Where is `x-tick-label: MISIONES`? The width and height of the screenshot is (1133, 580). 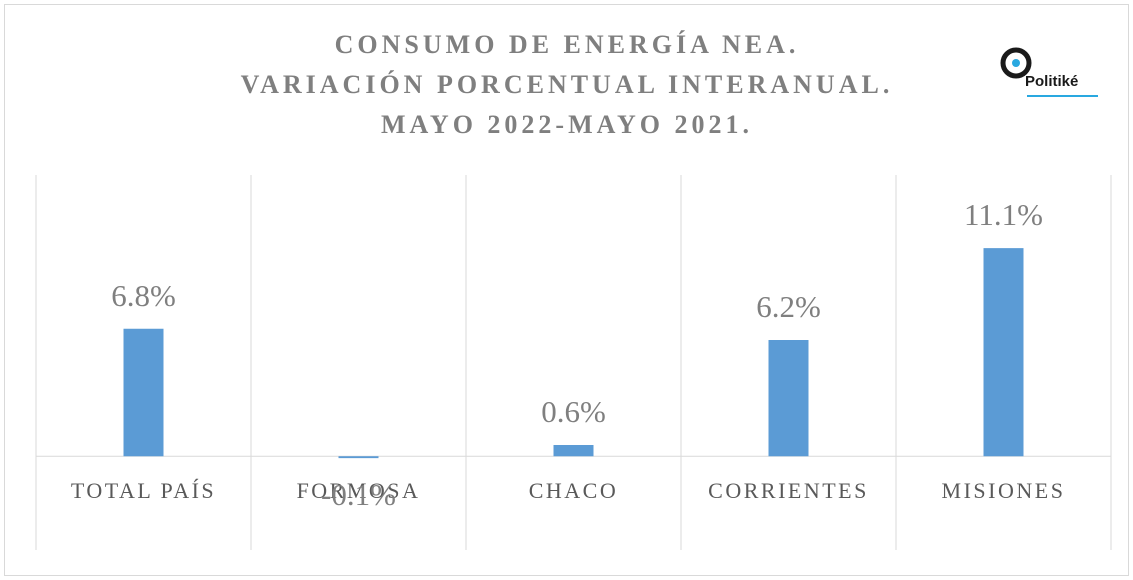
x-tick-label: MISIONES is located at coordinates (1004, 490).